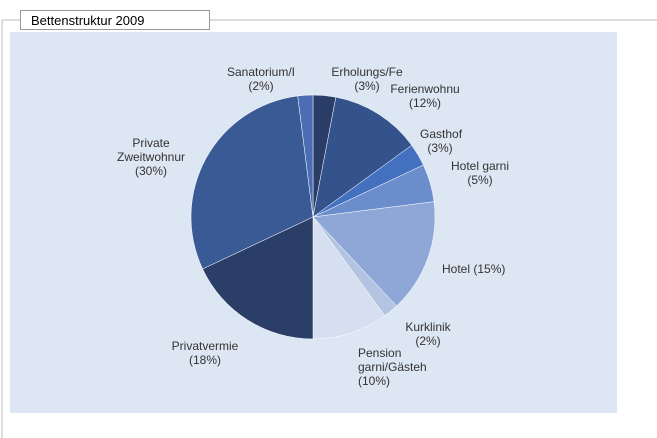 This screenshot has width=657, height=438. Describe the element at coordinates (204, 360) in the screenshot. I see `value-label: (18%)` at that location.